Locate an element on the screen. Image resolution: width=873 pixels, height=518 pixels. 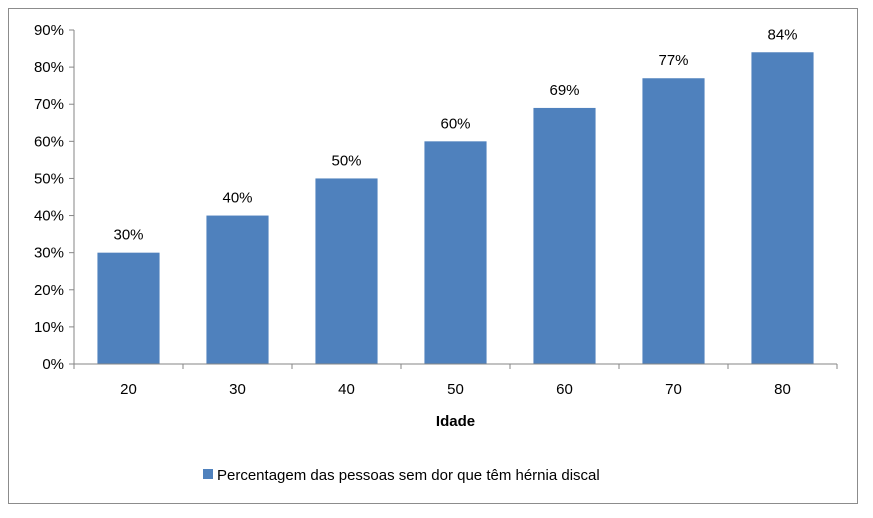
y-tick-label: 50% is located at coordinates (49, 178).